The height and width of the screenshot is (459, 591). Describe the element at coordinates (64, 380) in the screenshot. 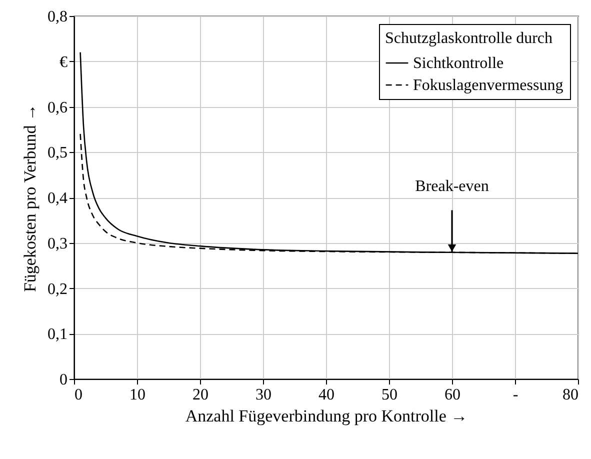

I see `y-tick-label: 0` at that location.